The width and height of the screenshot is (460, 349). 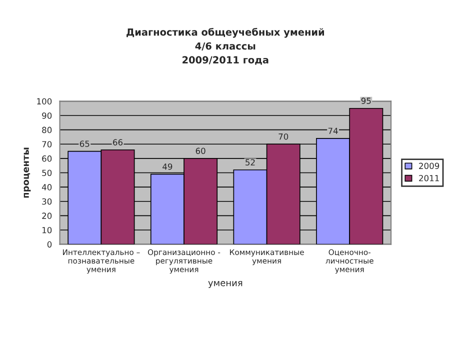 What do you see at coordinates (47, 230) in the screenshot?
I see `y-tick-label: 10` at bounding box center [47, 230].